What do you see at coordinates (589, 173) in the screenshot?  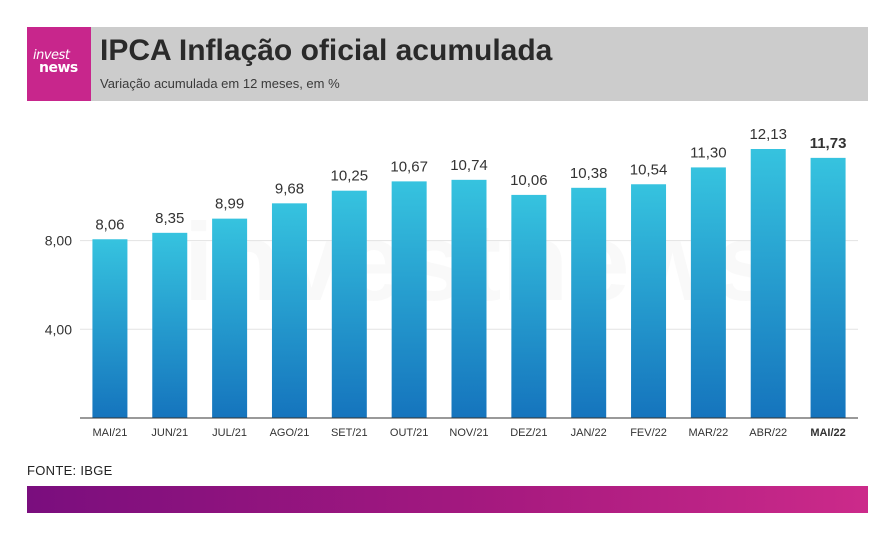 I see `value-label: 10,38` at bounding box center [589, 173].